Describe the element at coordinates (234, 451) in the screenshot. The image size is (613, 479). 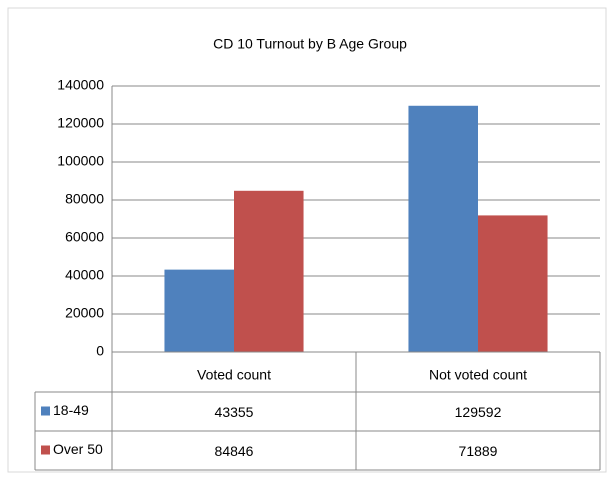
I see `table-value: 84846` at that location.